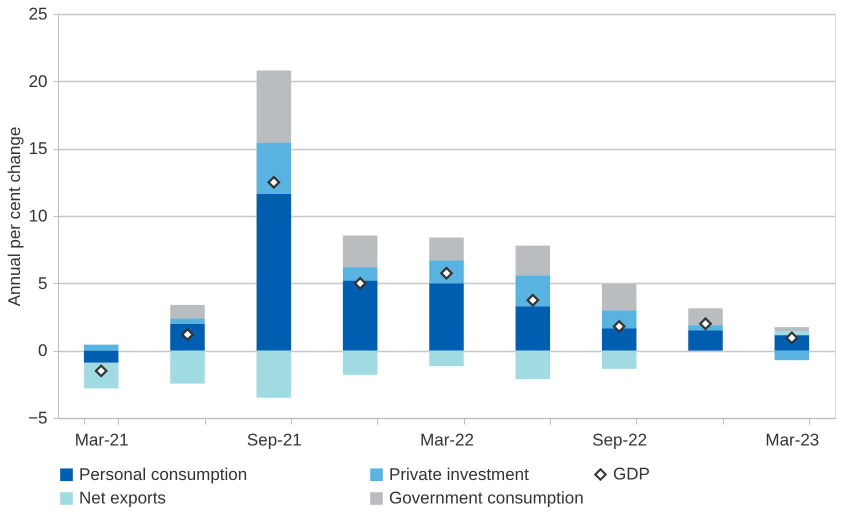 This screenshot has height=520, width=848. What do you see at coordinates (620, 440) in the screenshot?
I see `x-tick-label: Sep-22` at bounding box center [620, 440].